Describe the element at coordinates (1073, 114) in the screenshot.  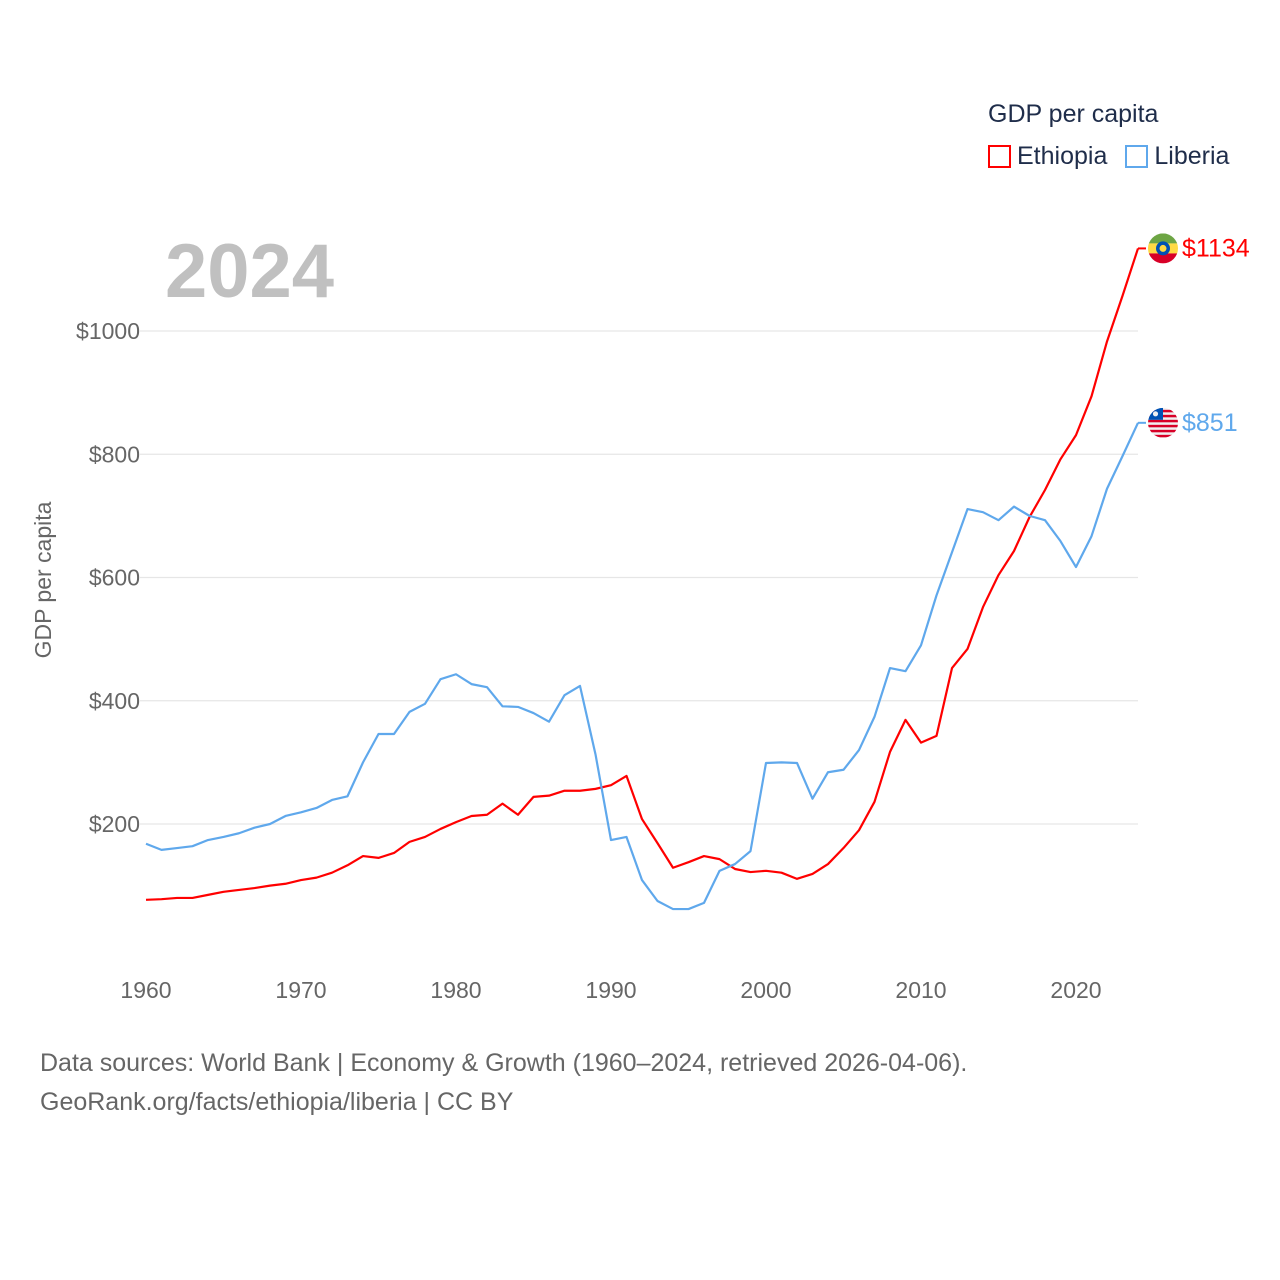
I see `legend-title: GDP per capita` at that location.